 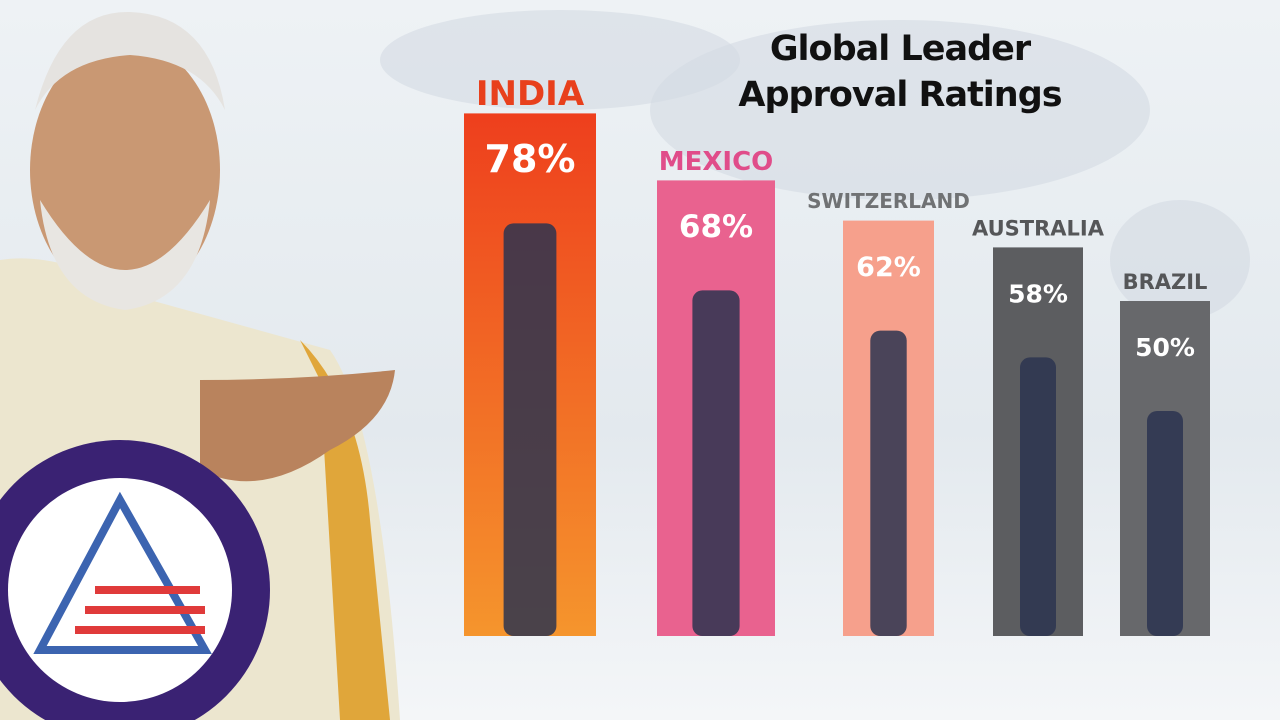 What do you see at coordinates (888, 201) in the screenshot?
I see `category-label: SWITZERLAND` at bounding box center [888, 201].